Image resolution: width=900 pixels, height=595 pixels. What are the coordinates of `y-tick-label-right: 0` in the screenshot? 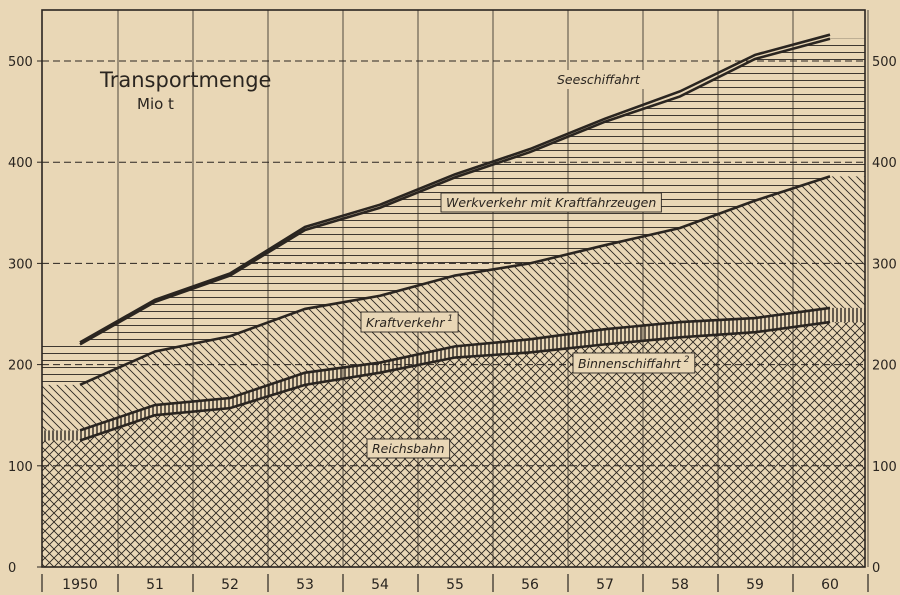 It's located at (876, 568).